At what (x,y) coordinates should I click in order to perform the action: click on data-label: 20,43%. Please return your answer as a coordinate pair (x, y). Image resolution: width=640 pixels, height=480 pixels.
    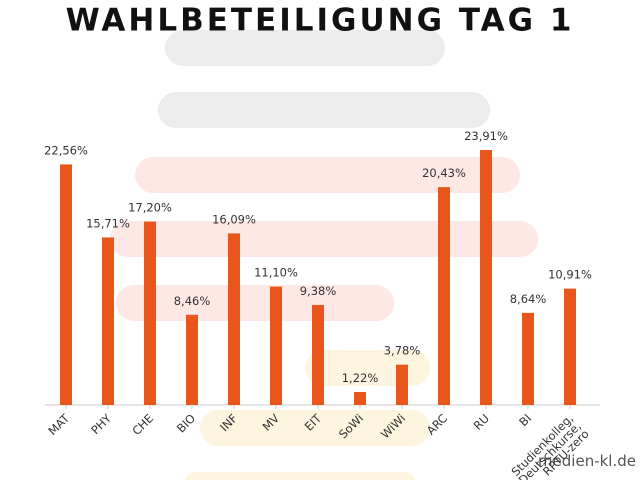
    Looking at the image, I should click on (444, 173).